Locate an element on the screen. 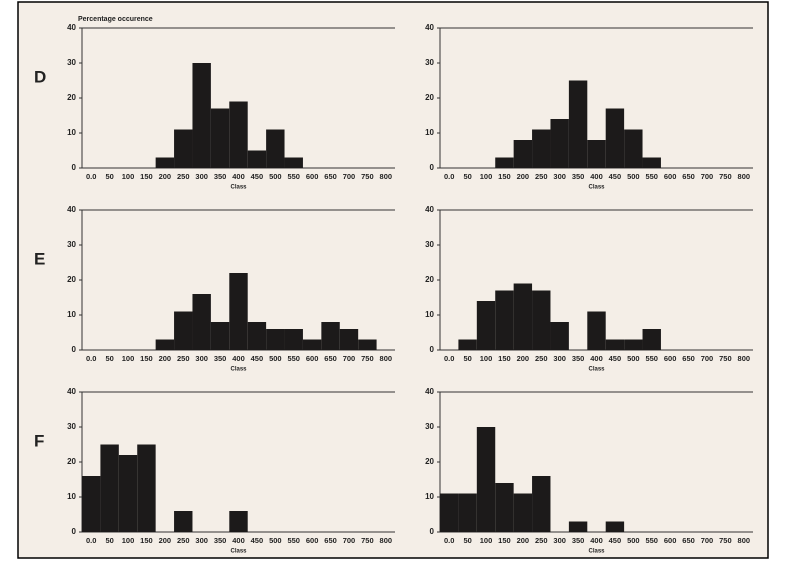  x-tick-label: 100 is located at coordinates (486, 540).